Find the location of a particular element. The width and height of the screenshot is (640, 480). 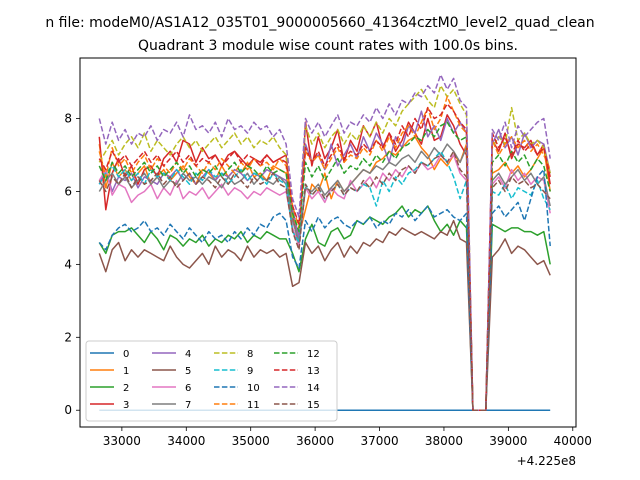

x-offset-label: +4.225e8 is located at coordinates (546, 461).